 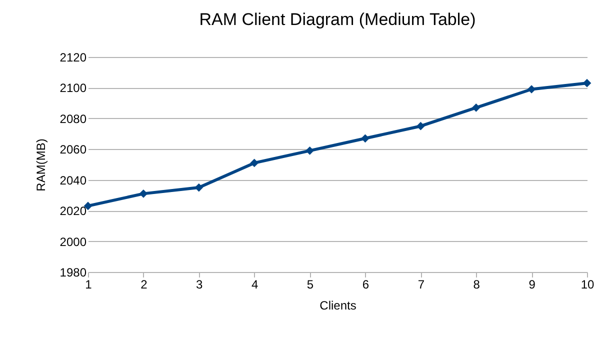 What do you see at coordinates (366, 285) in the screenshot?
I see `x-tick-label: 6` at bounding box center [366, 285].